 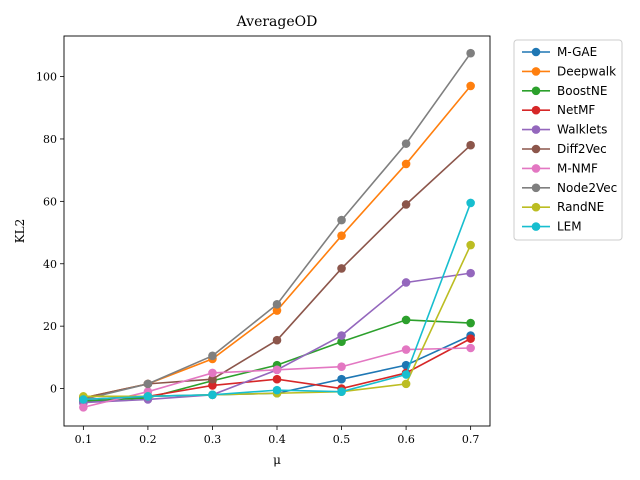 What do you see at coordinates (277, 439) in the screenshot?
I see `x-tick-label: 0.4` at bounding box center [277, 439].